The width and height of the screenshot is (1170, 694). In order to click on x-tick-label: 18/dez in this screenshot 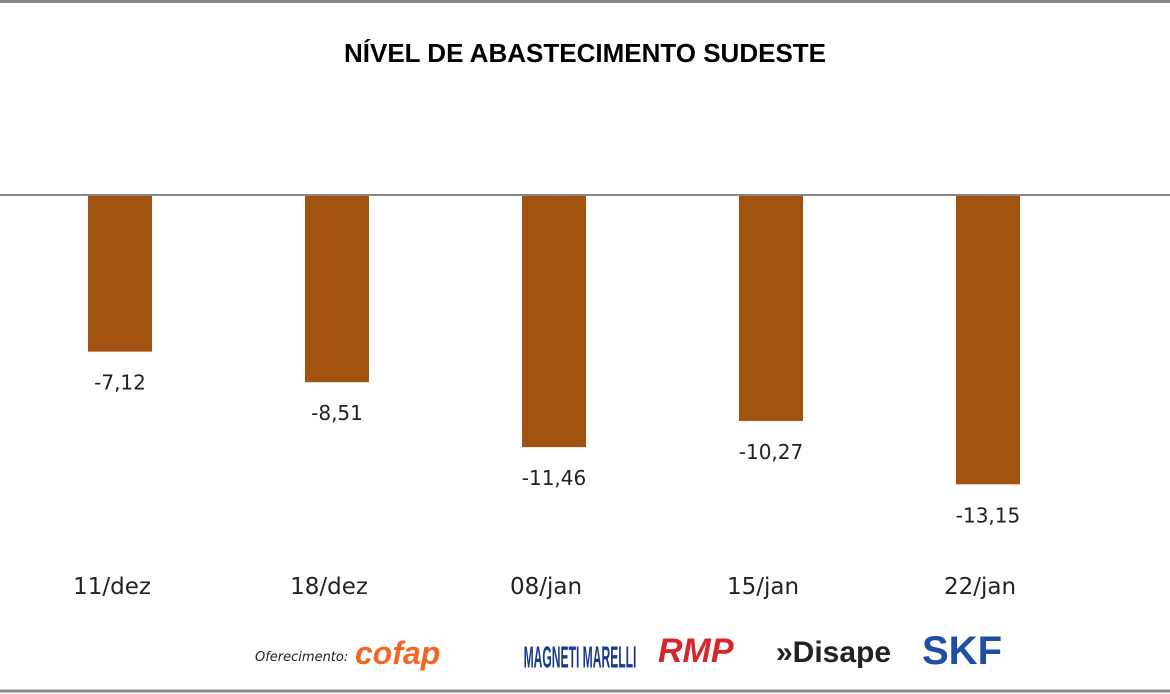, I will do `click(329, 587)`.